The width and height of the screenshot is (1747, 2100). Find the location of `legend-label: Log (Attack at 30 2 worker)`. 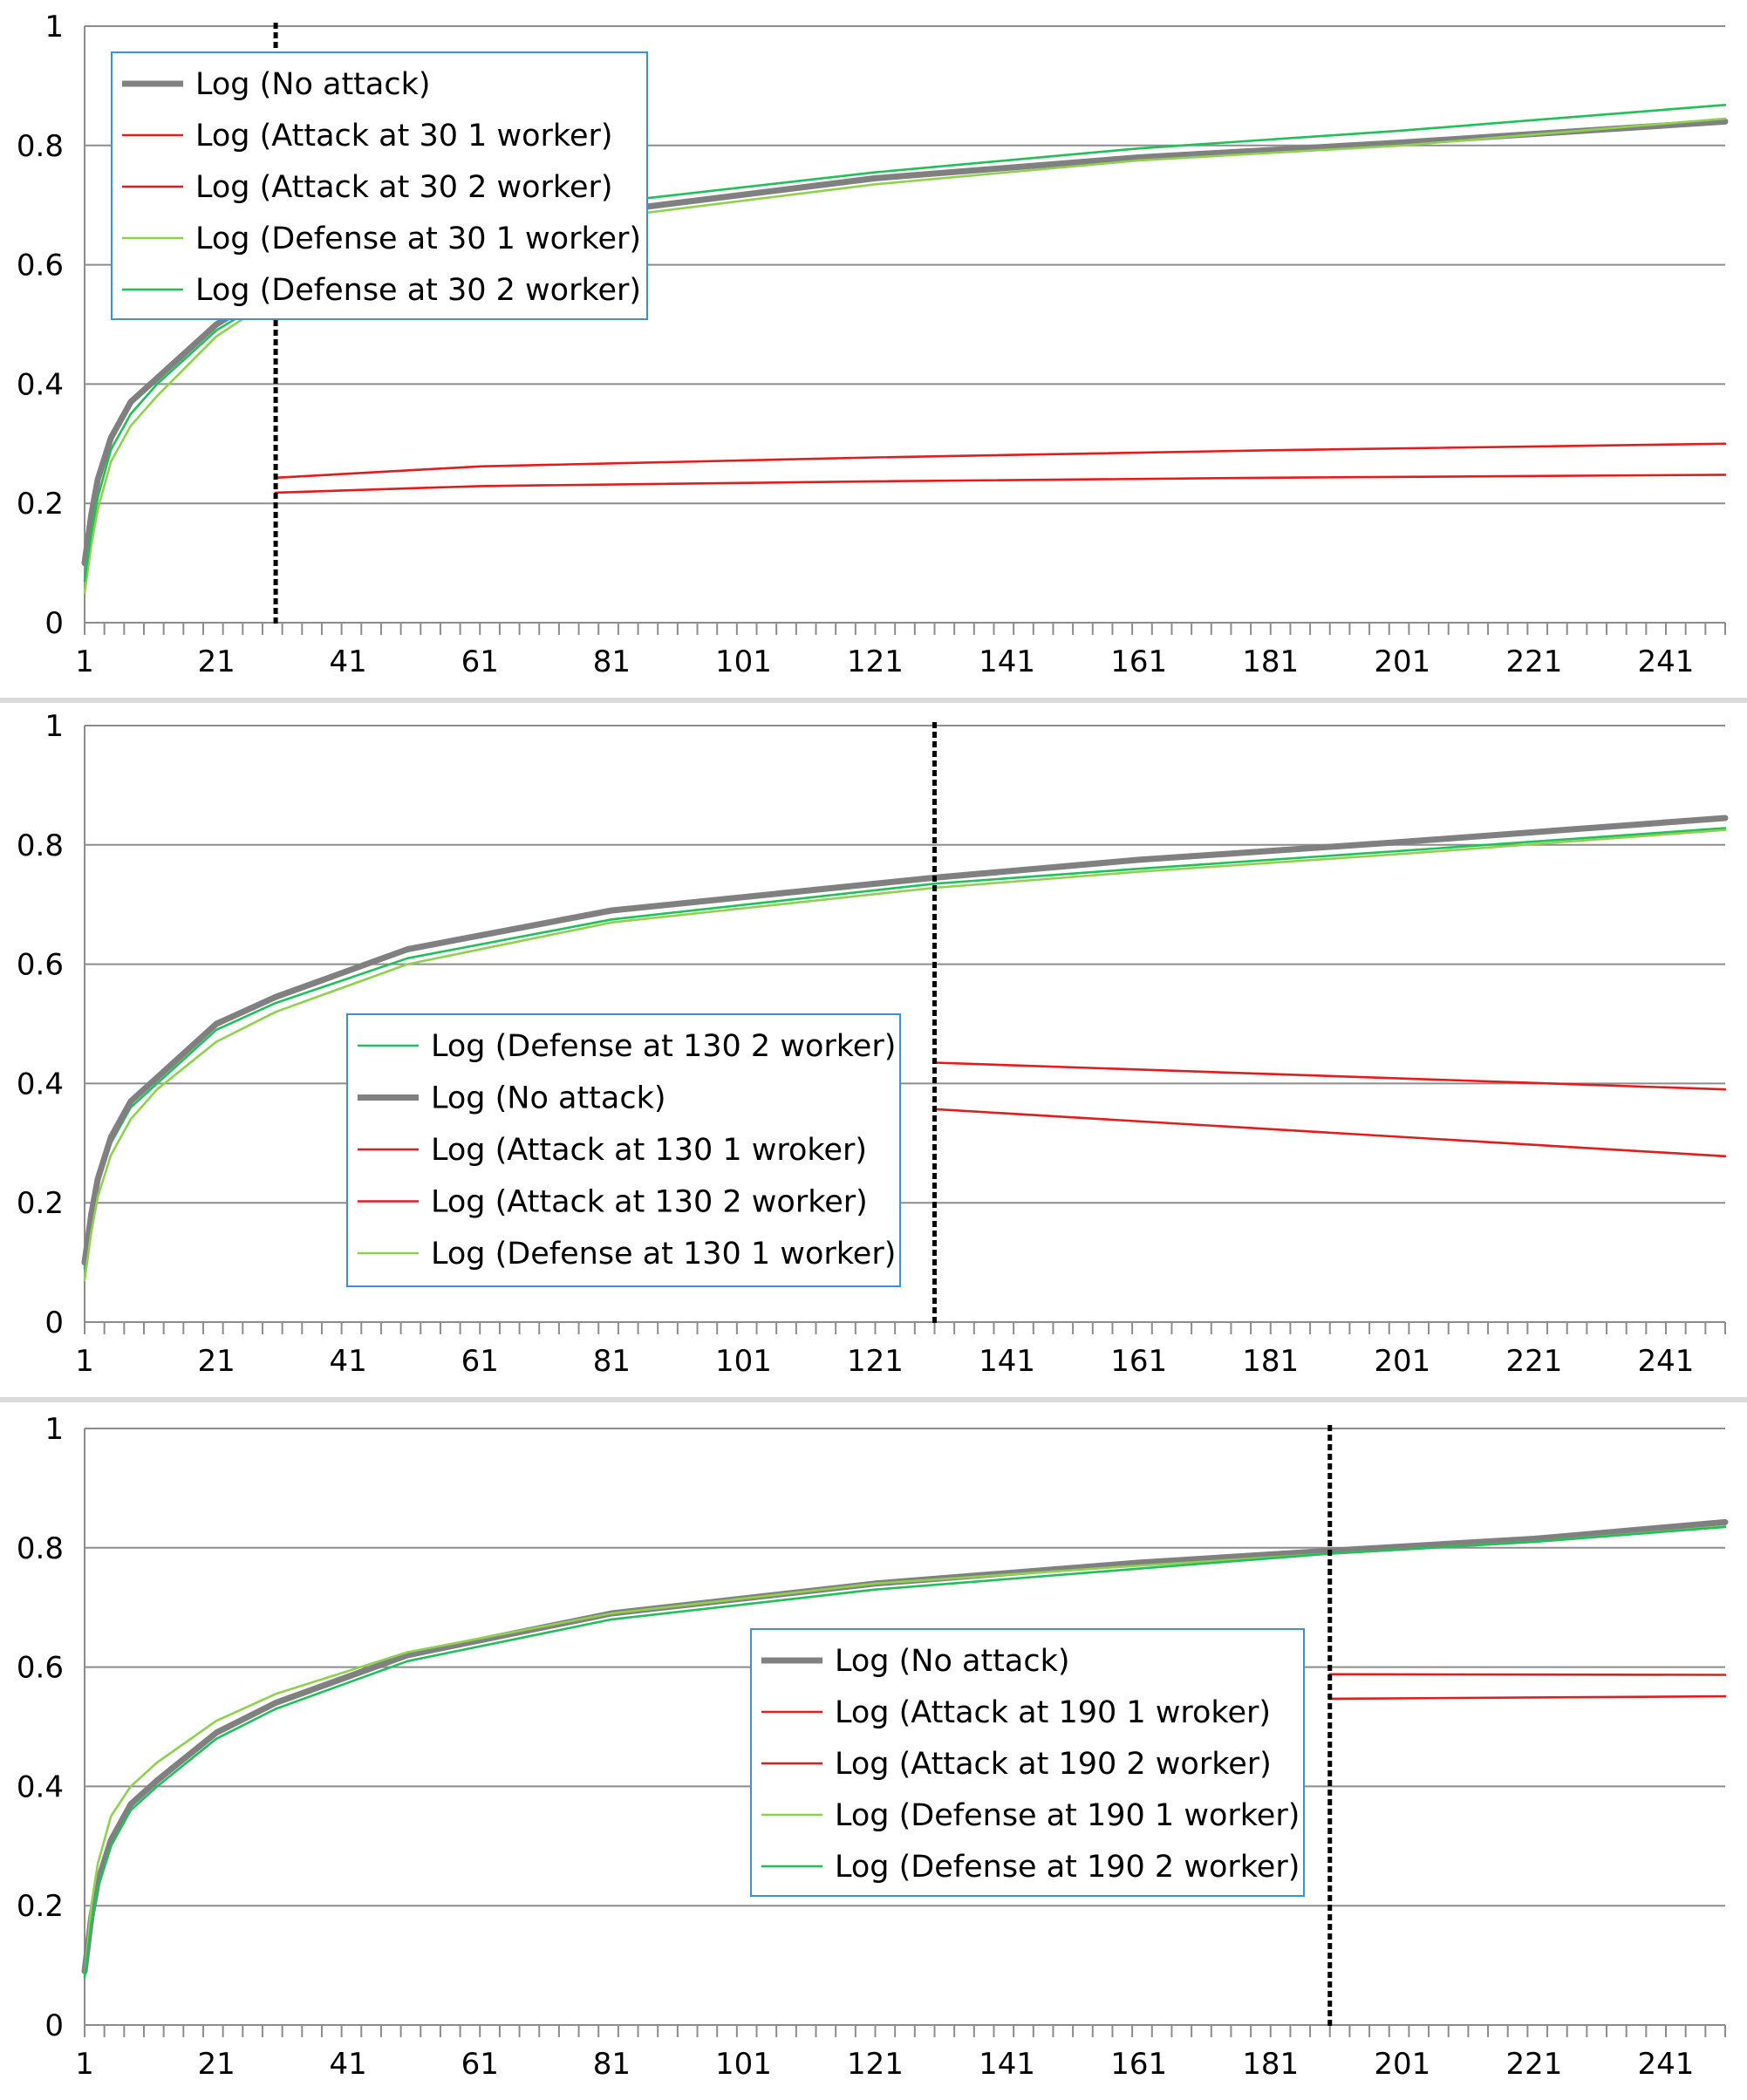

legend-label: Log (Attack at 30 2 worker) is located at coordinates (404, 187).